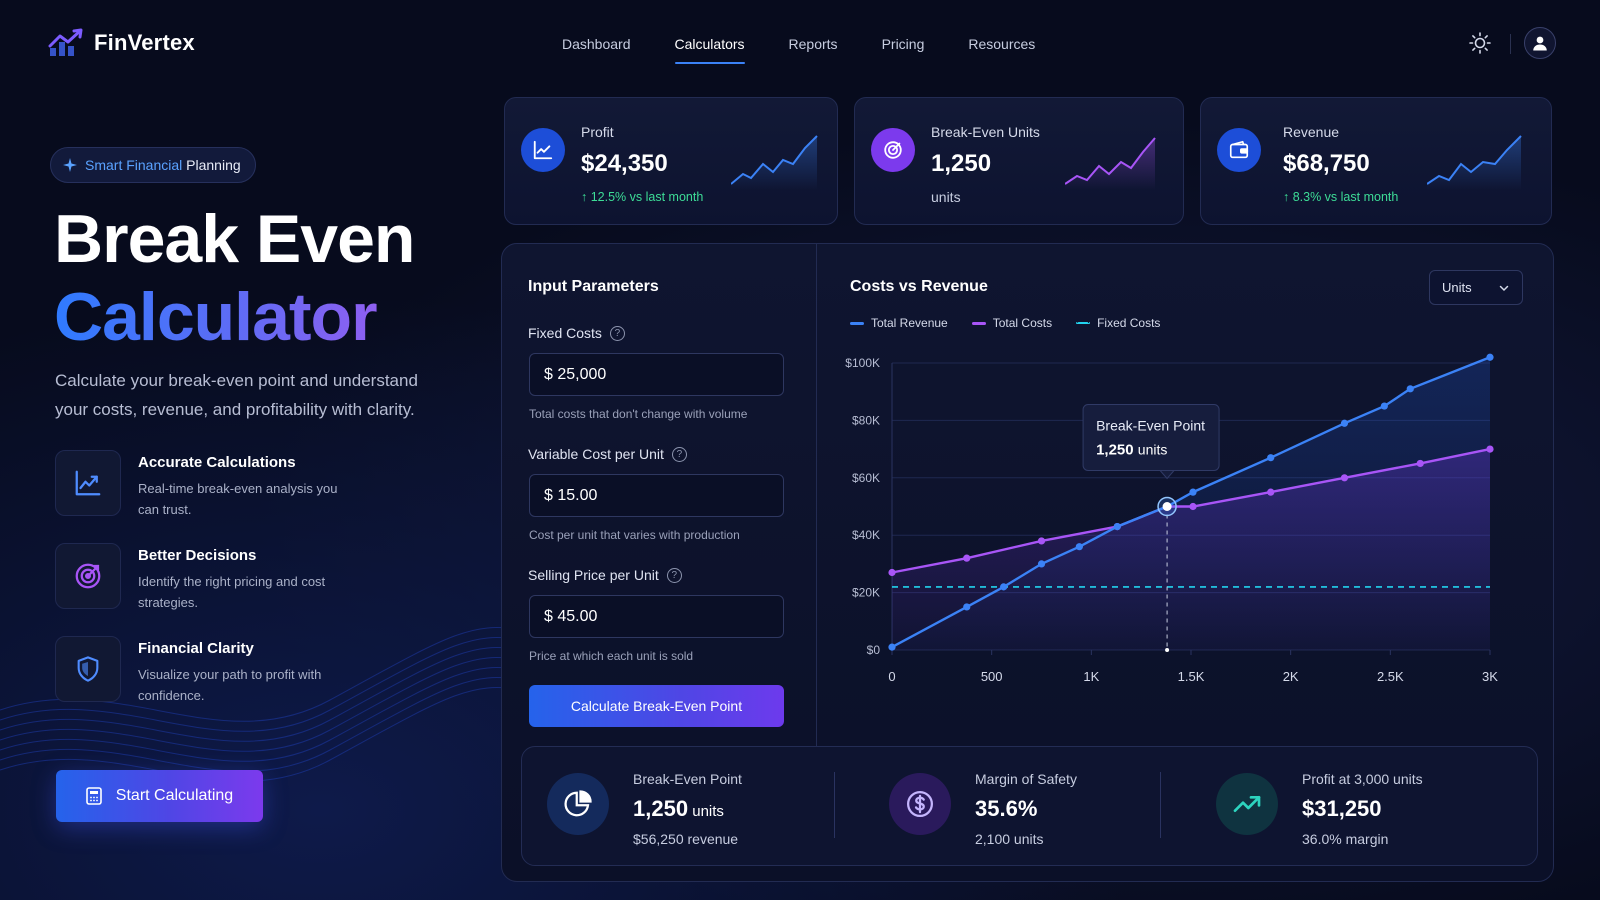  I want to click on input-parameters-column, so click(659, 495).